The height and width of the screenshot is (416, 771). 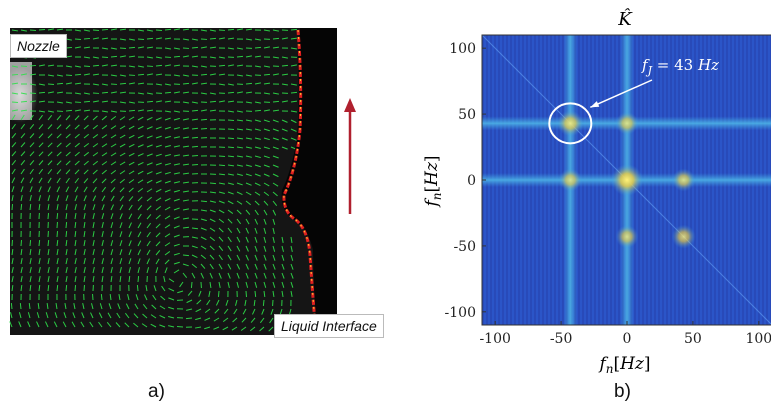 I want to click on y-tick-label: -50, so click(x=464, y=247).